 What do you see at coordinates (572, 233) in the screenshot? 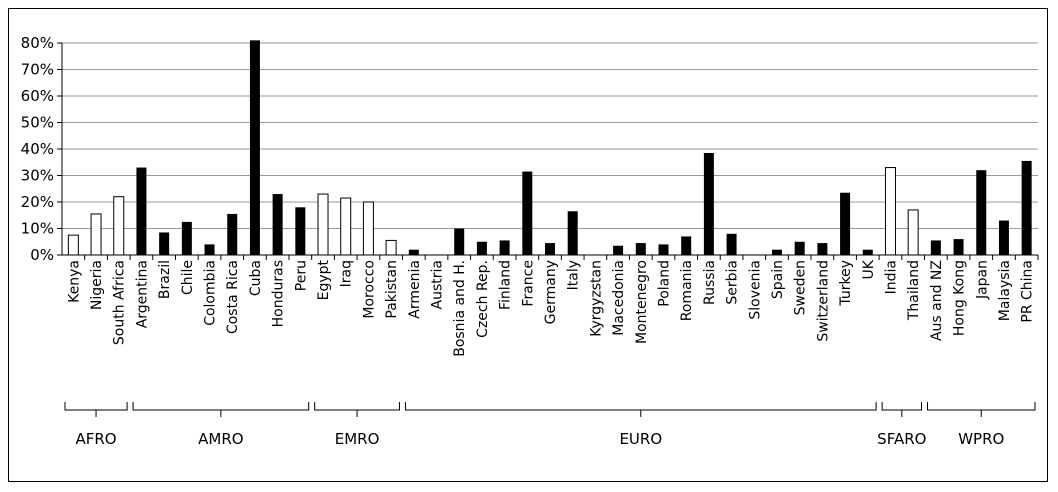
I see `bar-italy` at bounding box center [572, 233].